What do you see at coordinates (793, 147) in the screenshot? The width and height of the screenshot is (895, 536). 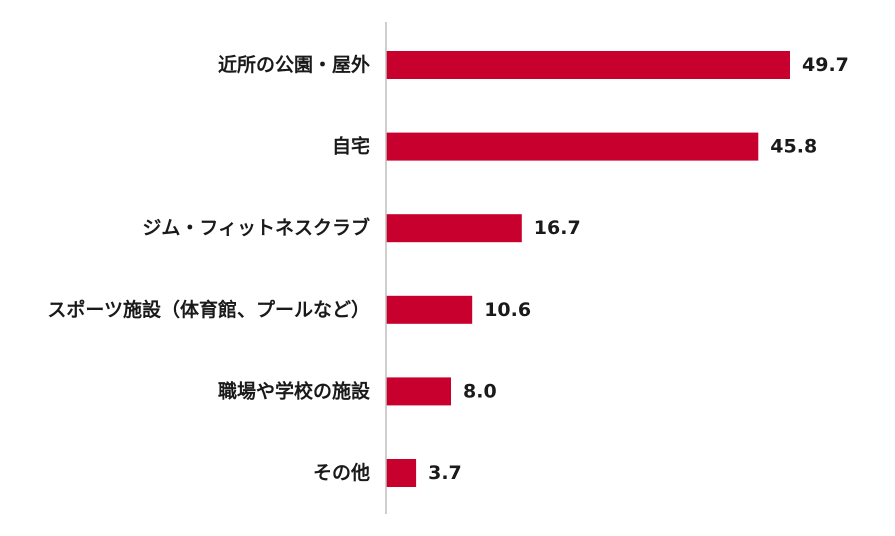 I see `value-label: 45.8` at bounding box center [793, 147].